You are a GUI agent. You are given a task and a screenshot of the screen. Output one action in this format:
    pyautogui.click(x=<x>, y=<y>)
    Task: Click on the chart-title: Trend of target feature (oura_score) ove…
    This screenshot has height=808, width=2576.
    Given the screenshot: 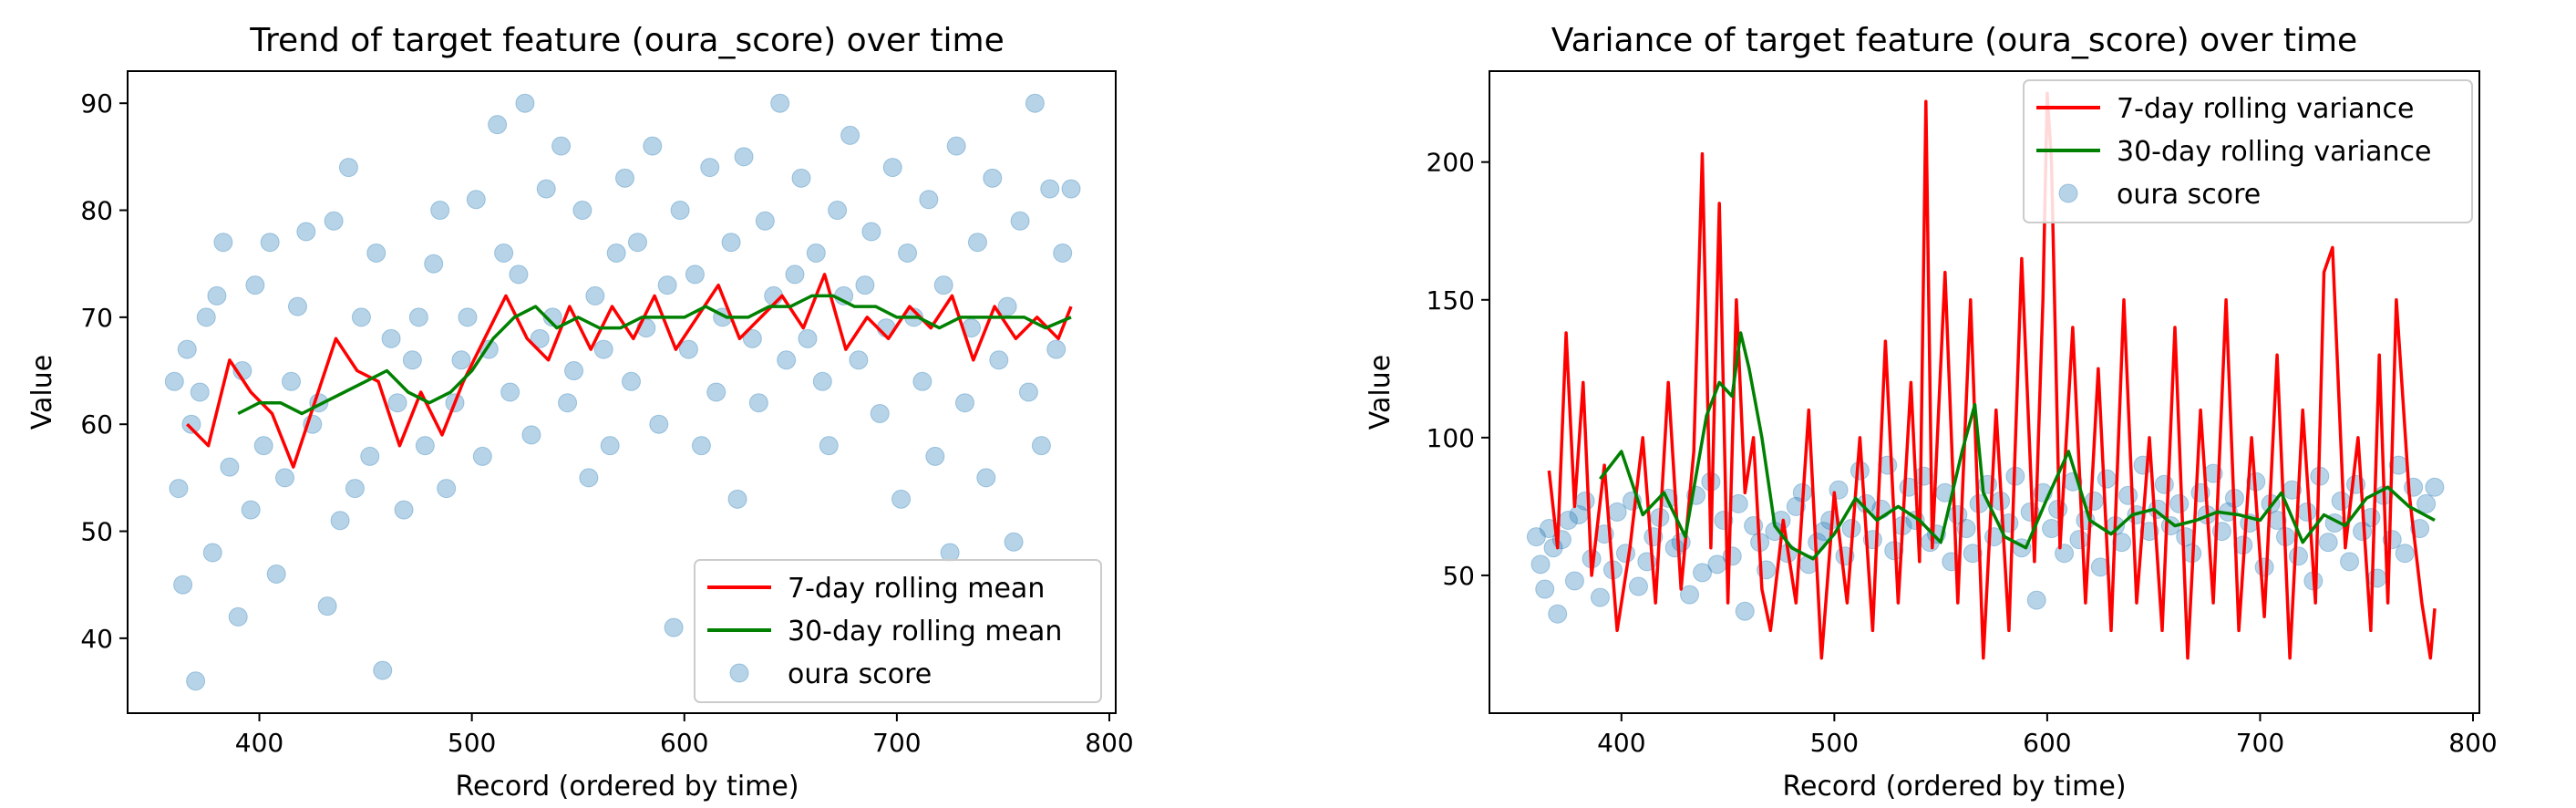 What is the action you would take?
    pyautogui.click(x=626, y=40)
    